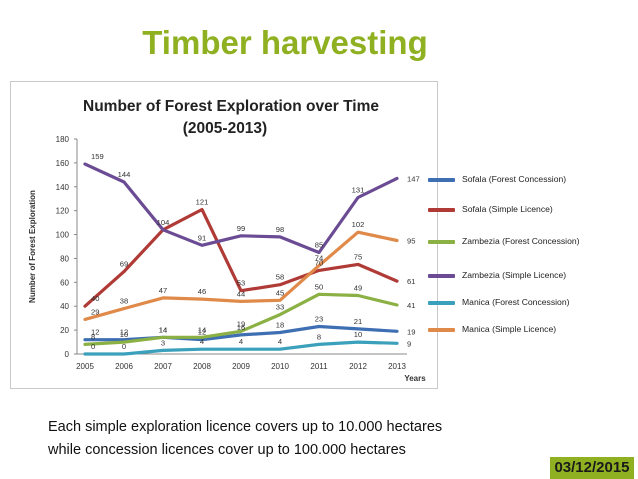  I want to click on y-tick-label: 120, so click(63, 211).